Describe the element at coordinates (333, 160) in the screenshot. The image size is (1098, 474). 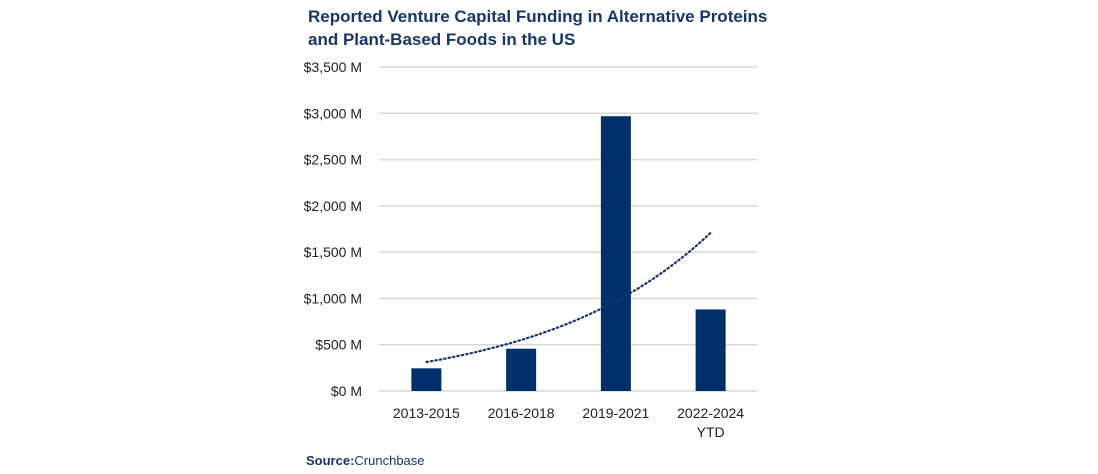
I see `y-tick-label: $2,500 M` at that location.